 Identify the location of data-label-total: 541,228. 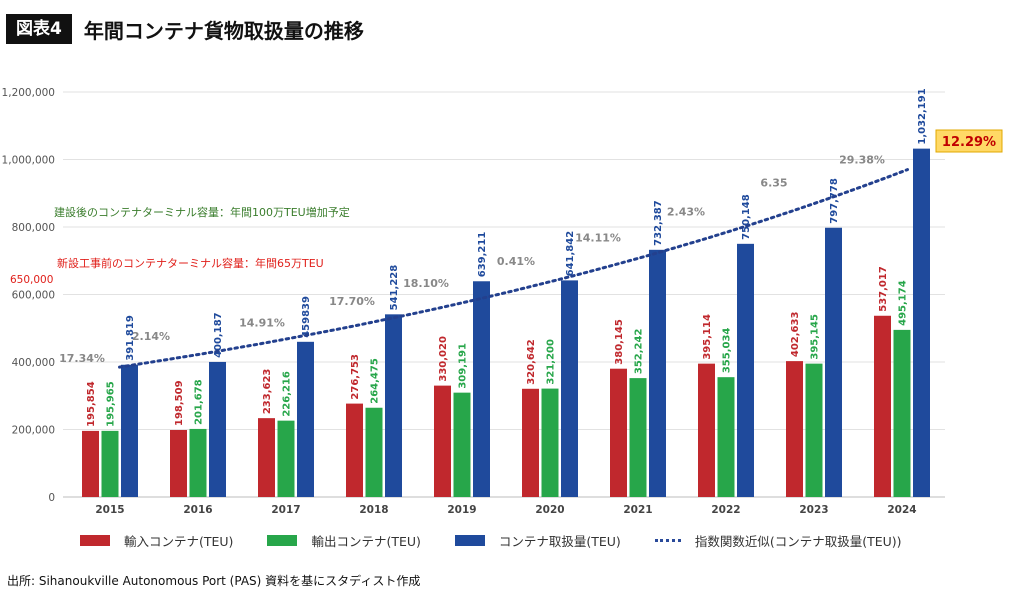
(394, 288).